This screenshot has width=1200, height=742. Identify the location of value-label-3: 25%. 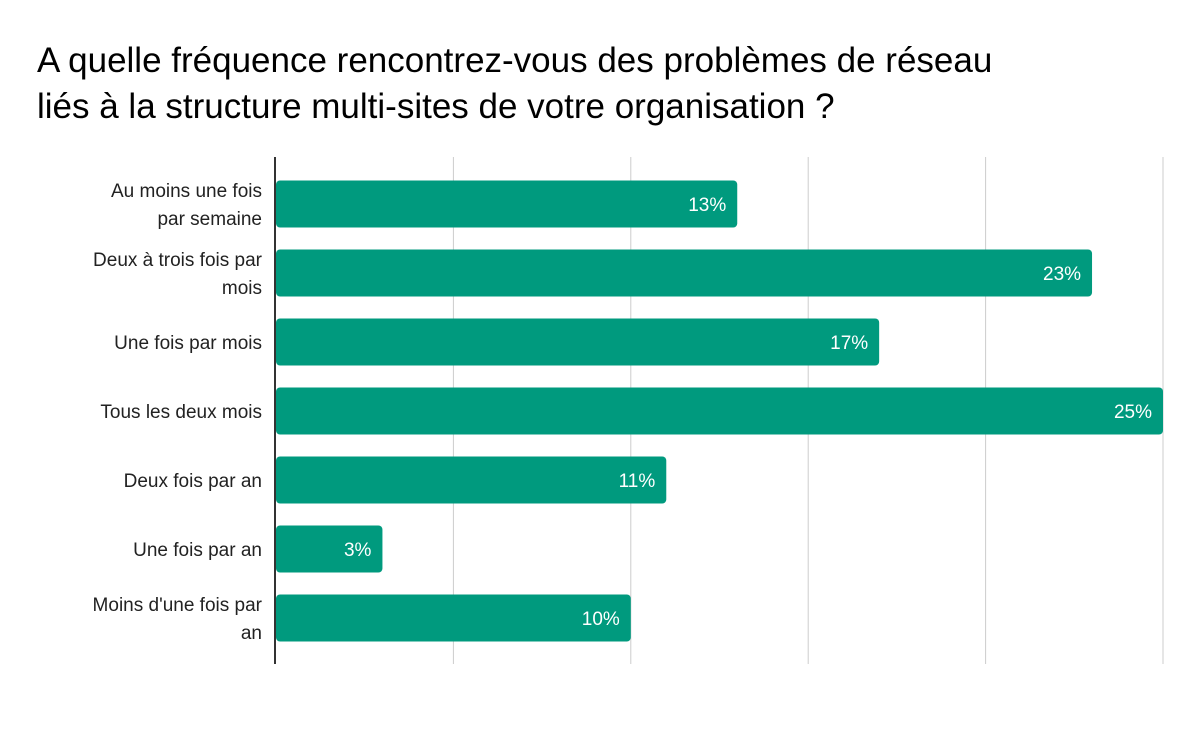
(1133, 412).